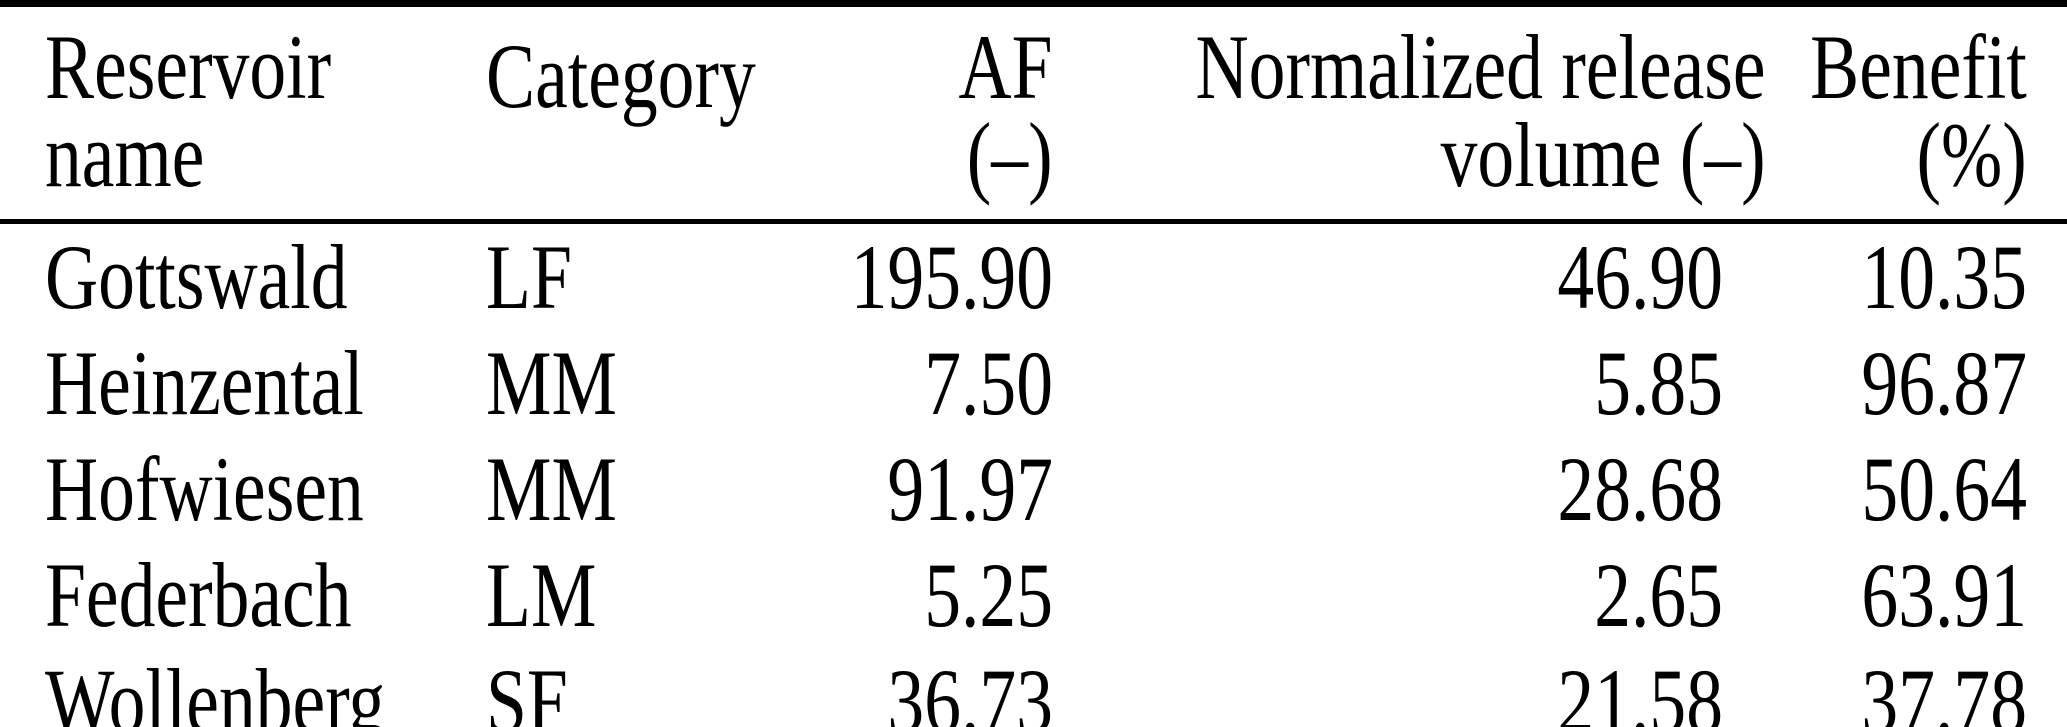 This screenshot has width=2067, height=727. I want to click on table-row: Heinzental MM 7.50 5.85 96.87, so click(1033, 383).